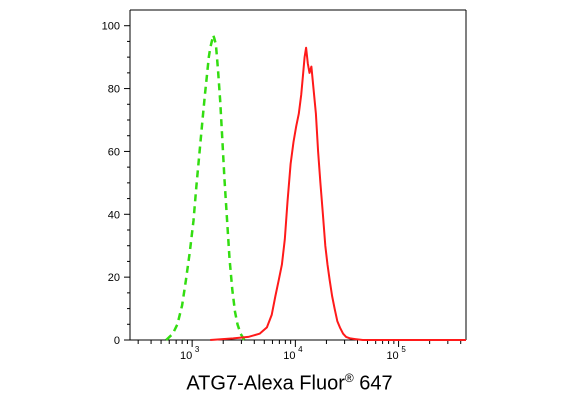 The height and width of the screenshot is (408, 579). Describe the element at coordinates (349, 378) in the screenshot. I see `x-axis-title-registered-mark: ®` at that location.